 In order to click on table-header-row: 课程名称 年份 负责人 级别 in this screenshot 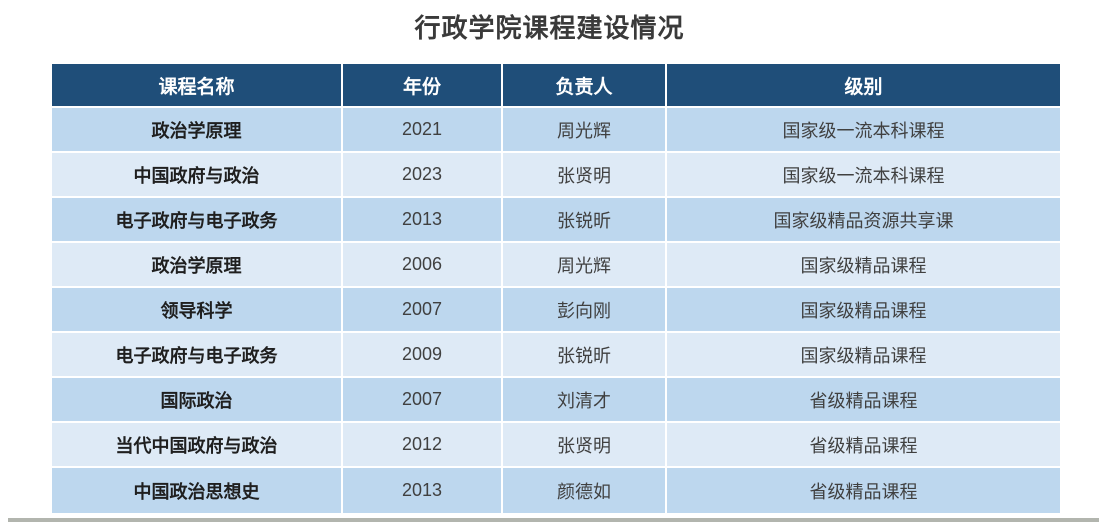, I will do `click(556, 86)`.